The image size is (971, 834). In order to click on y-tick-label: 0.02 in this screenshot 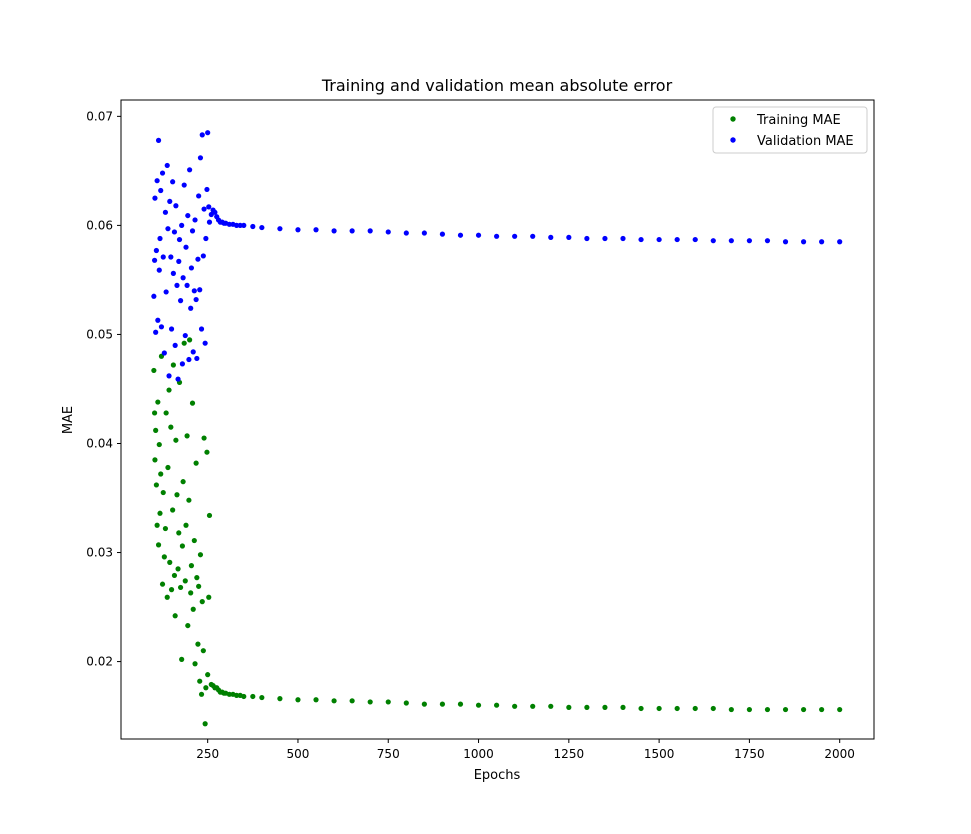, I will do `click(99, 662)`.